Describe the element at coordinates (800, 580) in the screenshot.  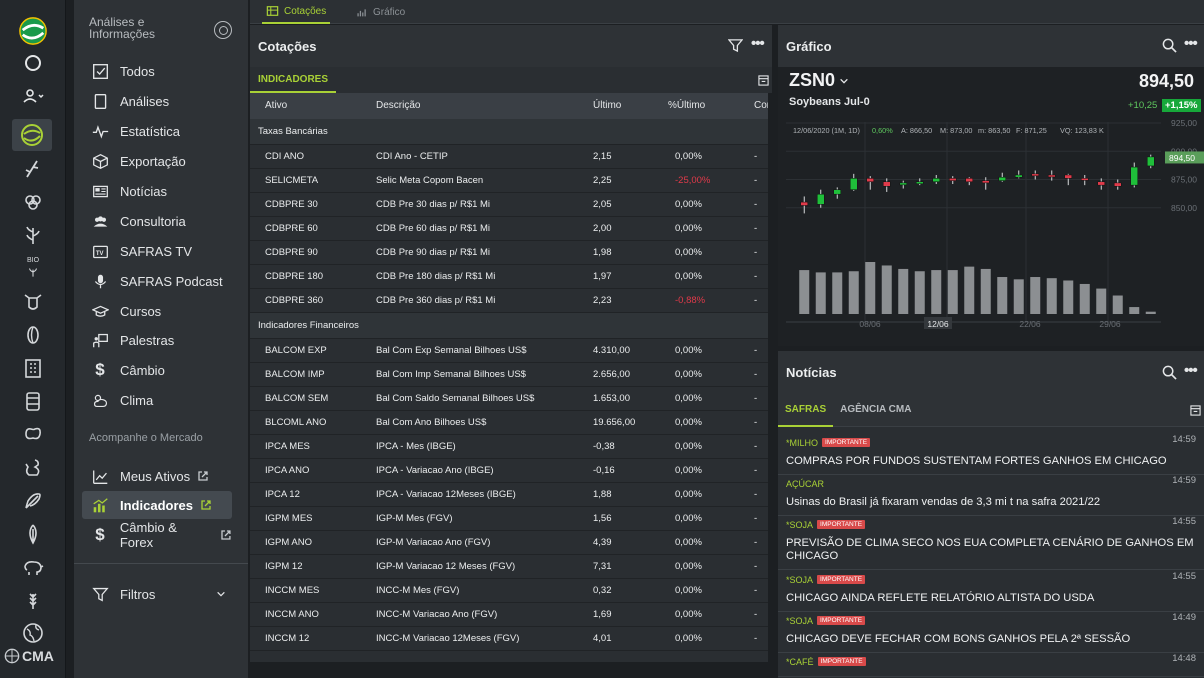
I see `news-category: *SOJA` at that location.